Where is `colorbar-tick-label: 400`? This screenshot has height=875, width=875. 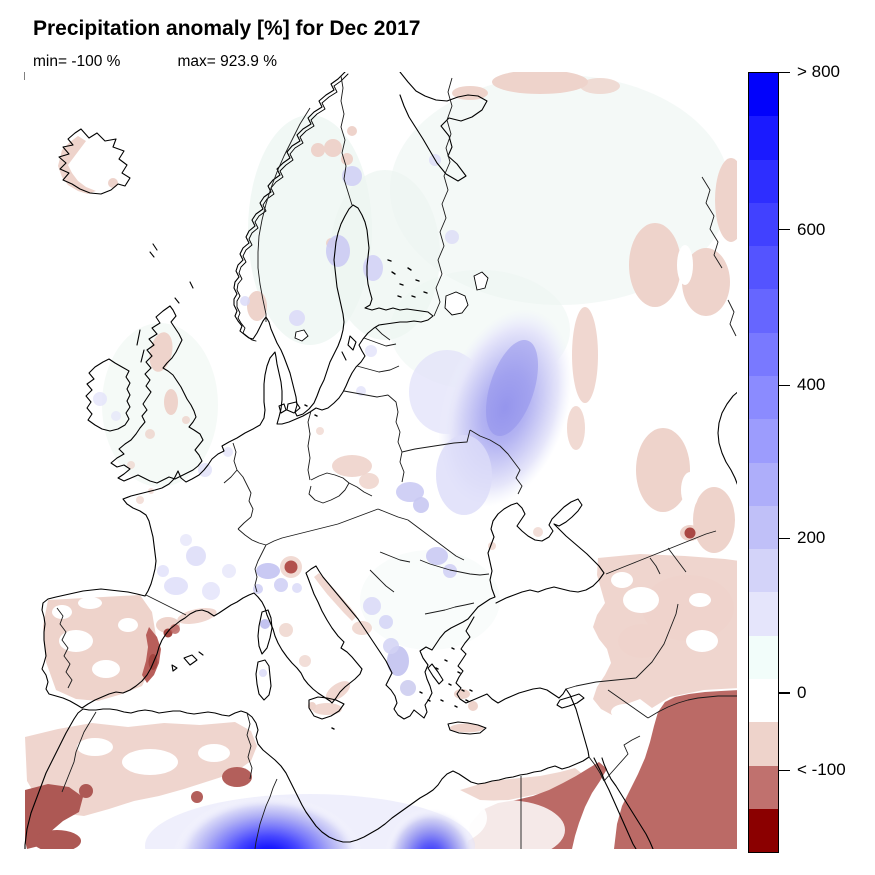
colorbar-tick-label: 400 is located at coordinates (811, 385).